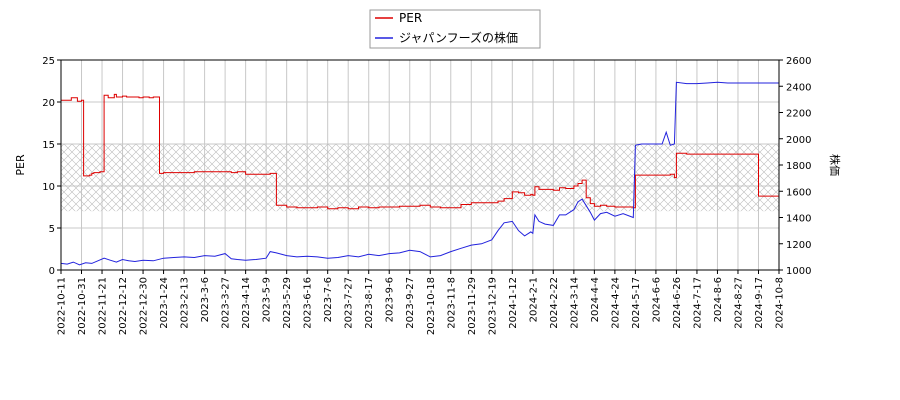 Image resolution: width=900 pixels, height=400 pixels. Describe the element at coordinates (615, 303) in the screenshot. I see `x-tick-label: 2024-4-24` at that location.